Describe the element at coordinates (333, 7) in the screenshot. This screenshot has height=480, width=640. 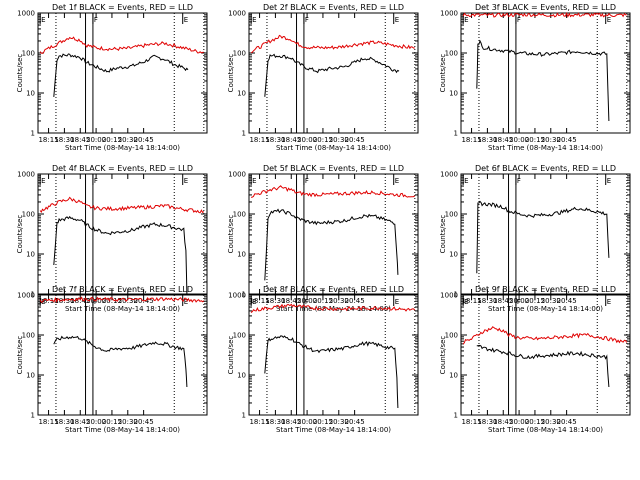
I see `panel-title: Det 2f BLACK = Events, RED = LLD` at that location.